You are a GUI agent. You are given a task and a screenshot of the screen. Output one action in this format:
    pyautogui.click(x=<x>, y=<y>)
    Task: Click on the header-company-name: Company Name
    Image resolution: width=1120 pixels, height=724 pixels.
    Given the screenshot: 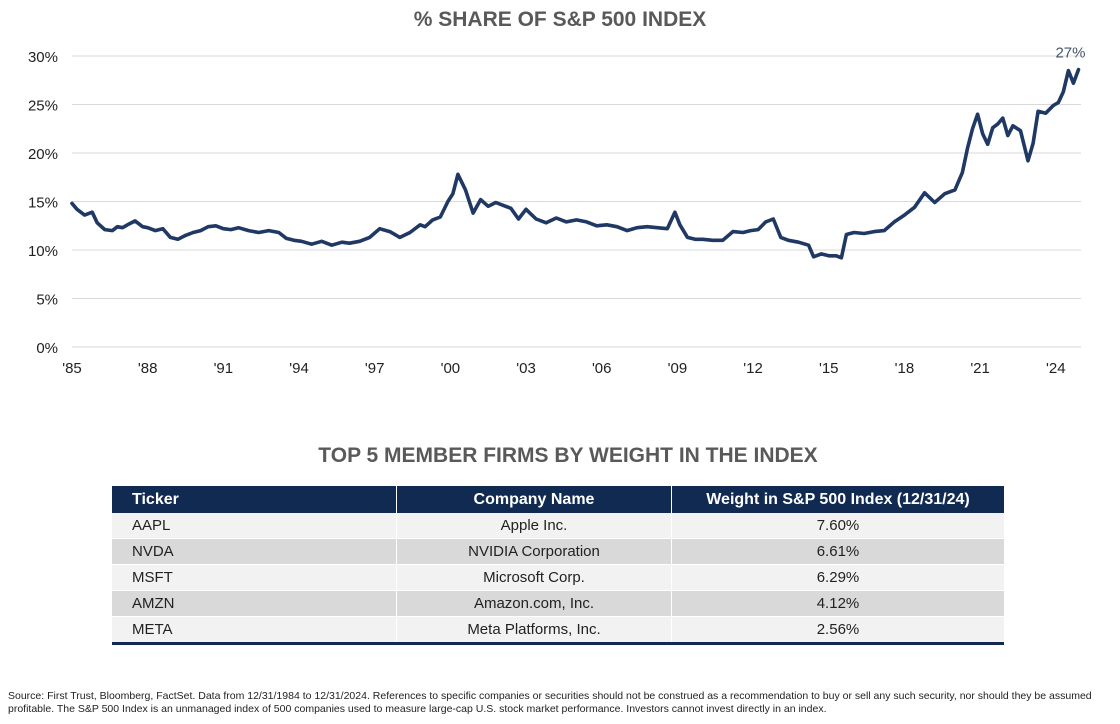 What is the action you would take?
    pyautogui.click(x=534, y=499)
    